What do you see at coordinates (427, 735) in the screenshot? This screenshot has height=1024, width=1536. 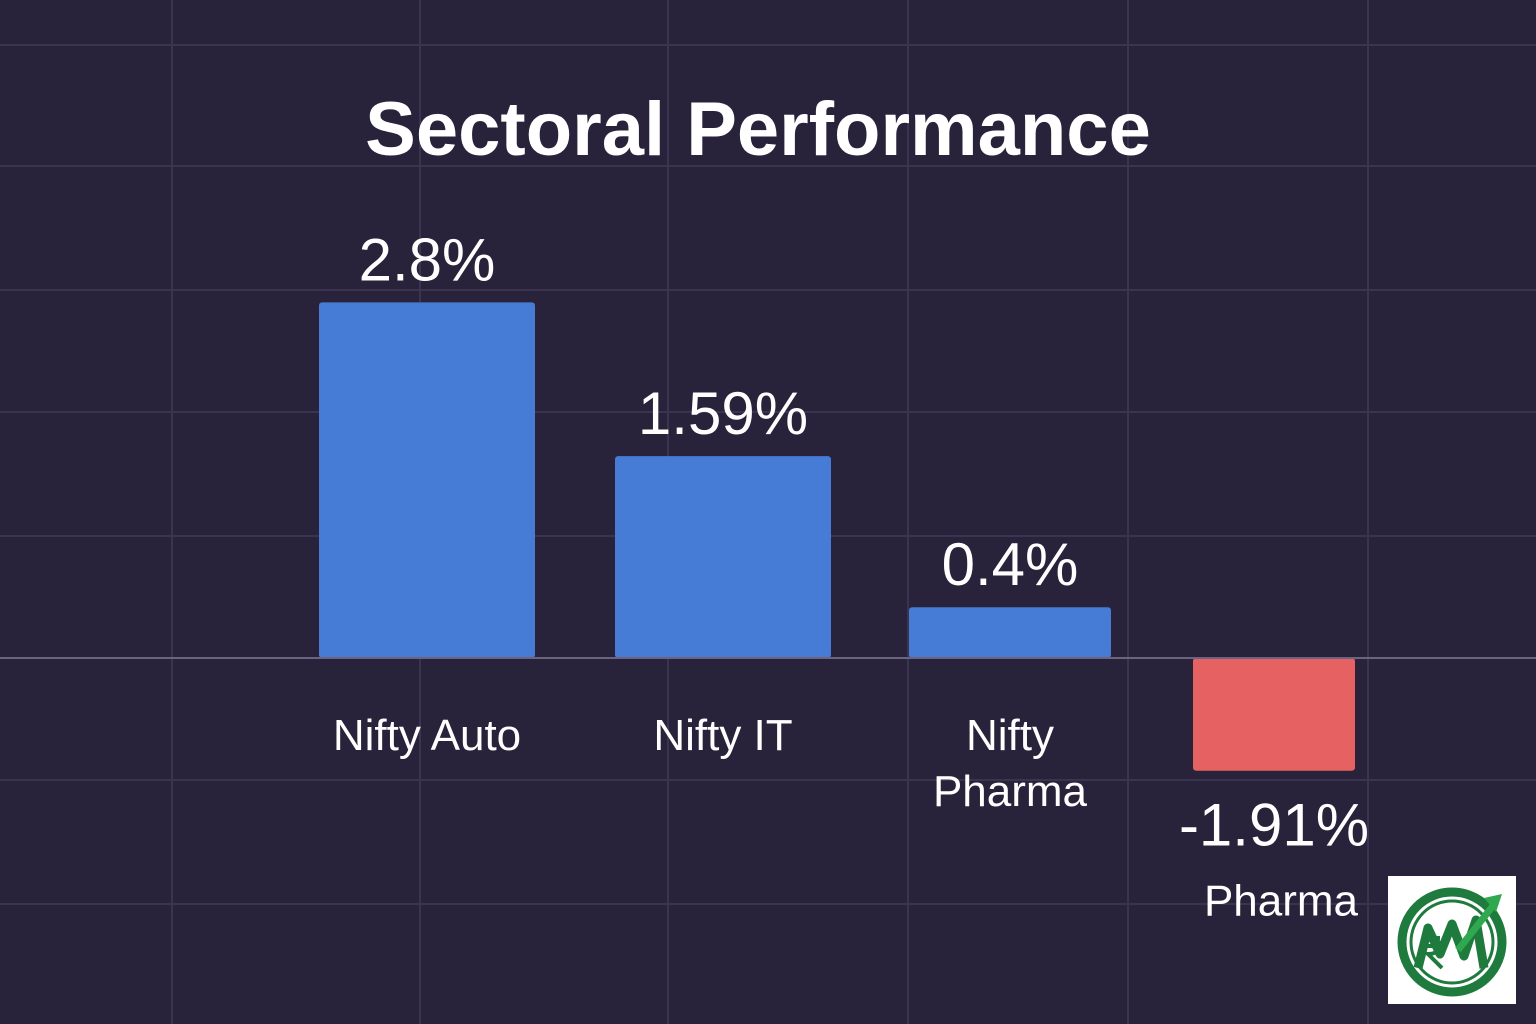 I see `category-label-0-0: Nifty Auto` at bounding box center [427, 735].